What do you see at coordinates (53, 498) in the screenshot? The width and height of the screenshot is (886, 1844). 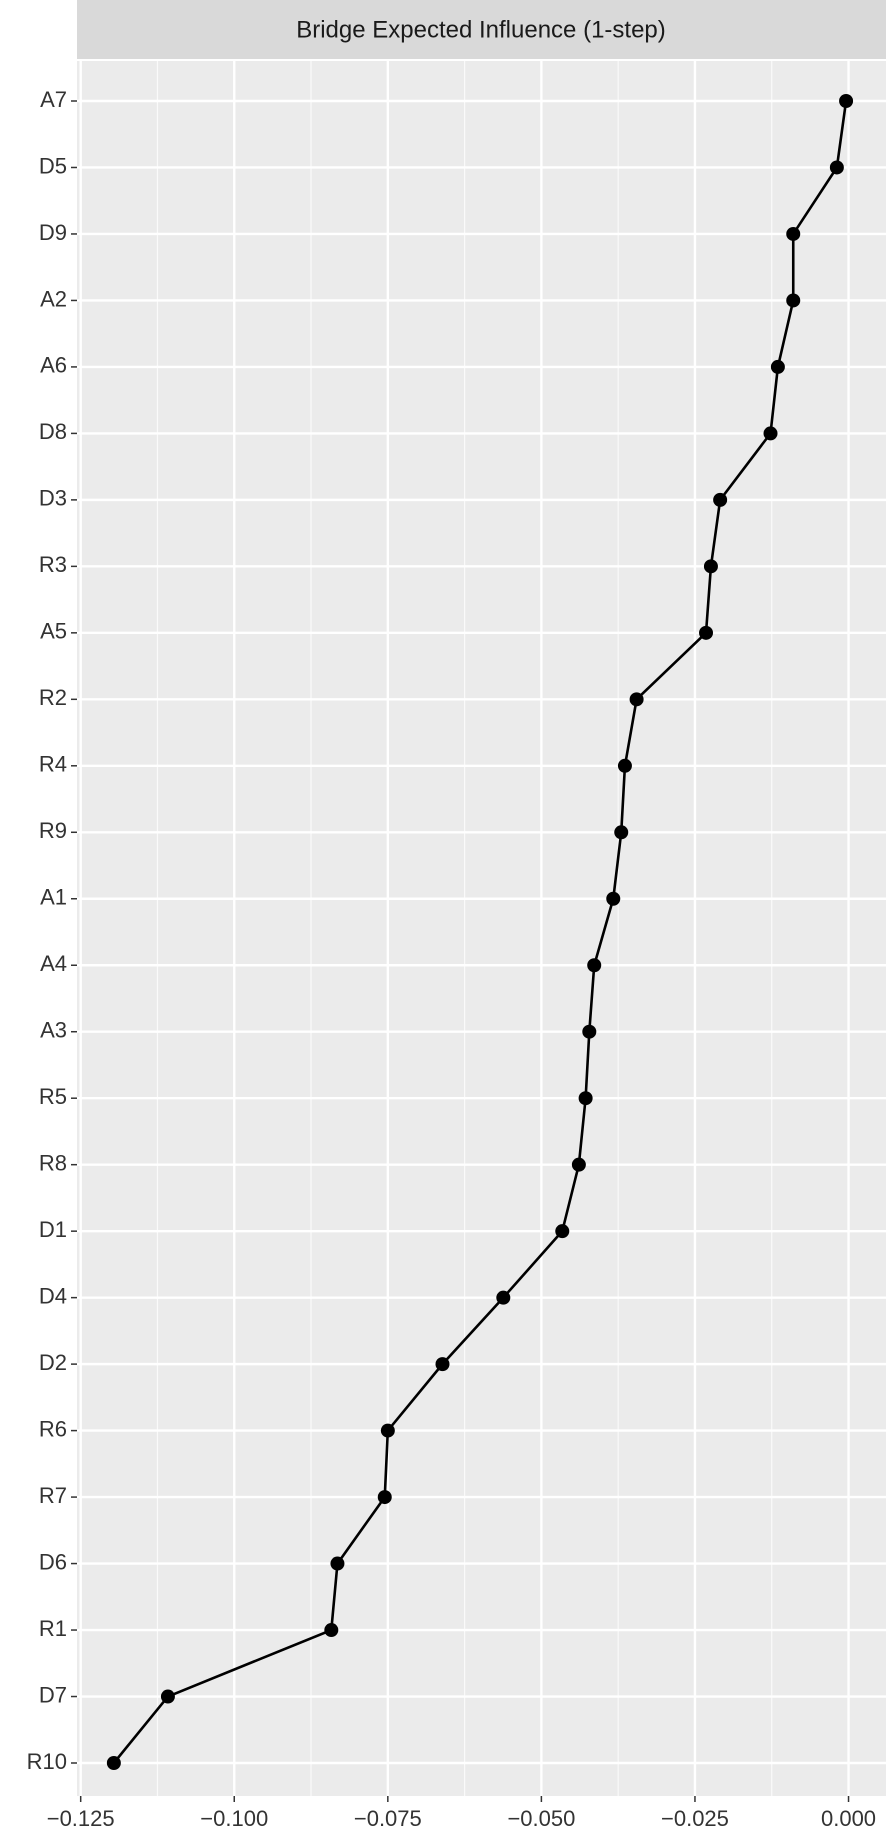 I see `y-tick-label: D3` at bounding box center [53, 498].